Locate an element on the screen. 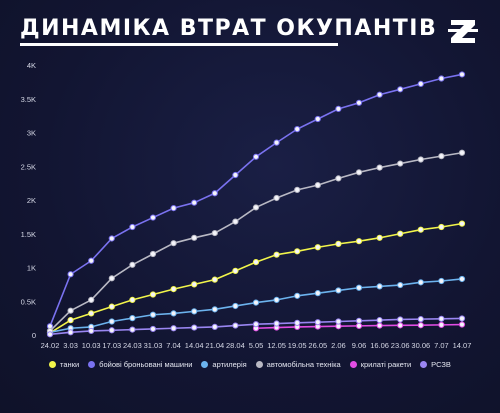  legend-item: крилаті ракети is located at coordinates (380, 364).